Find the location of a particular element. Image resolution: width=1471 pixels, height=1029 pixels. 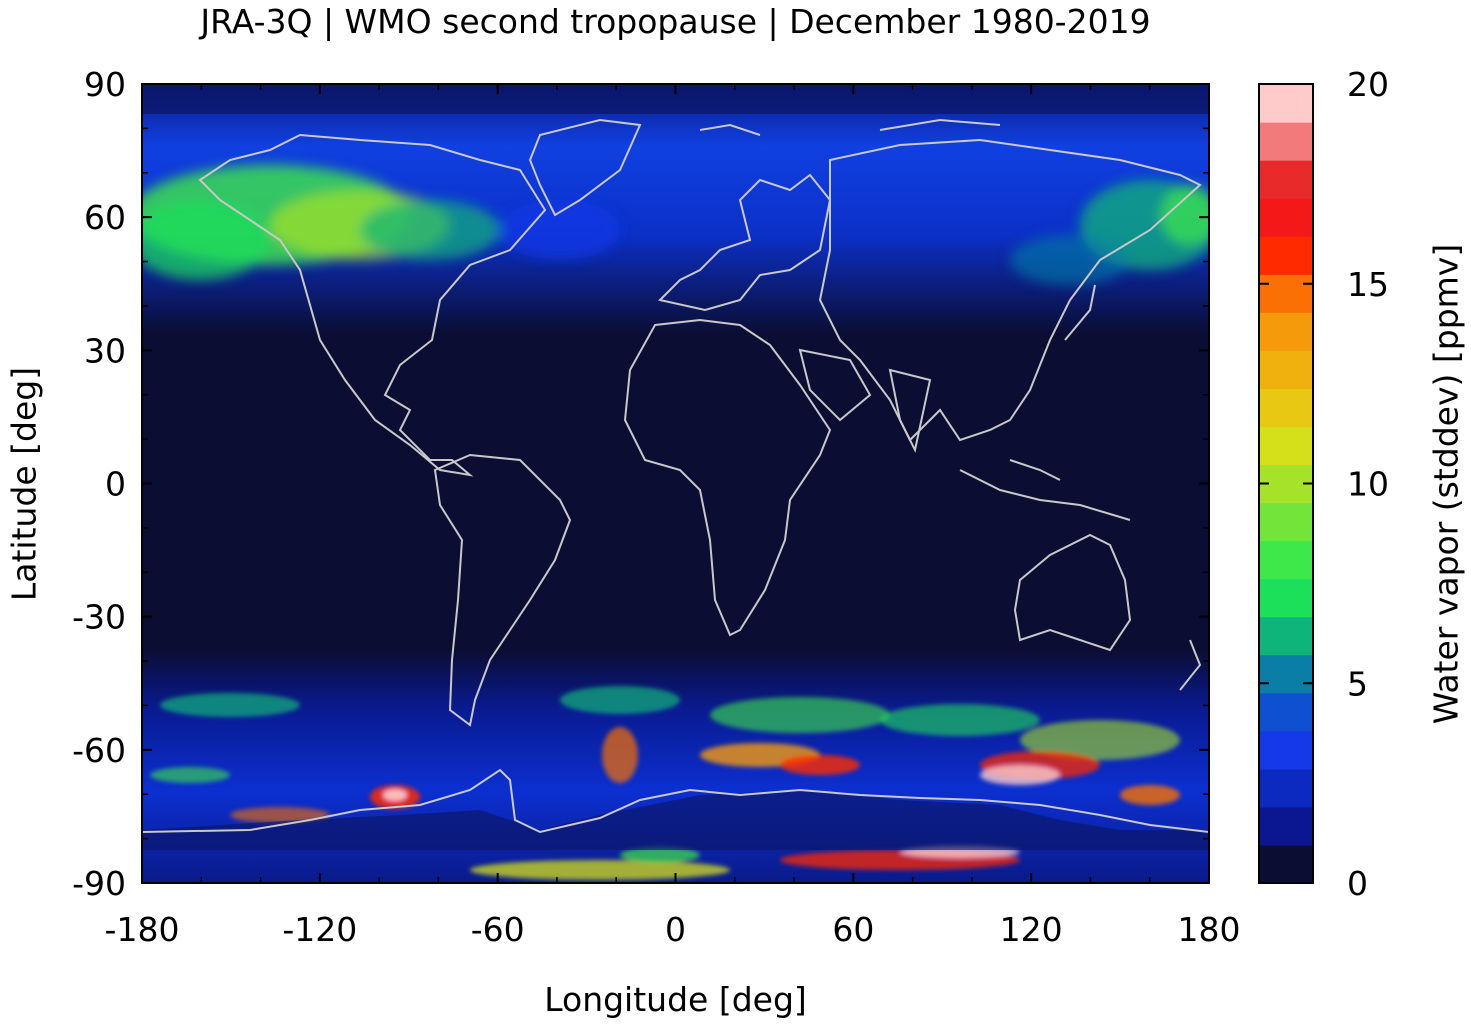

y-tick-label: 0 is located at coordinates (115, 484).